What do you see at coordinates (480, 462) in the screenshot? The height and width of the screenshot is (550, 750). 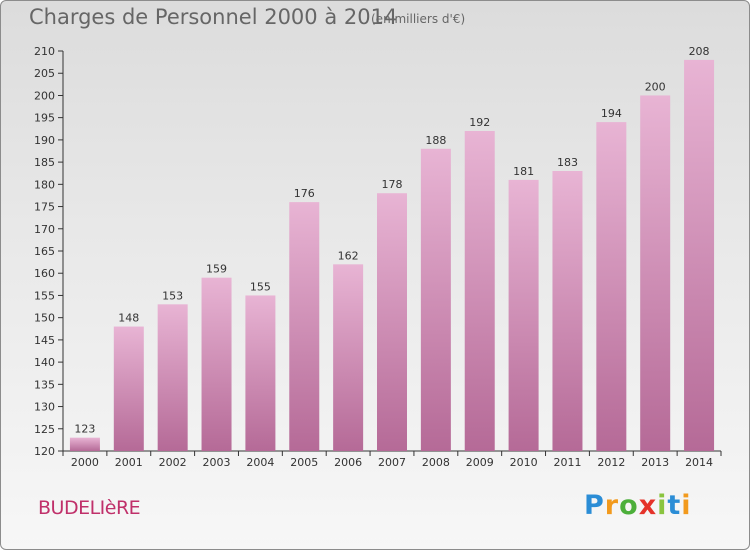 I see `x-tick-label: 2009` at bounding box center [480, 462].